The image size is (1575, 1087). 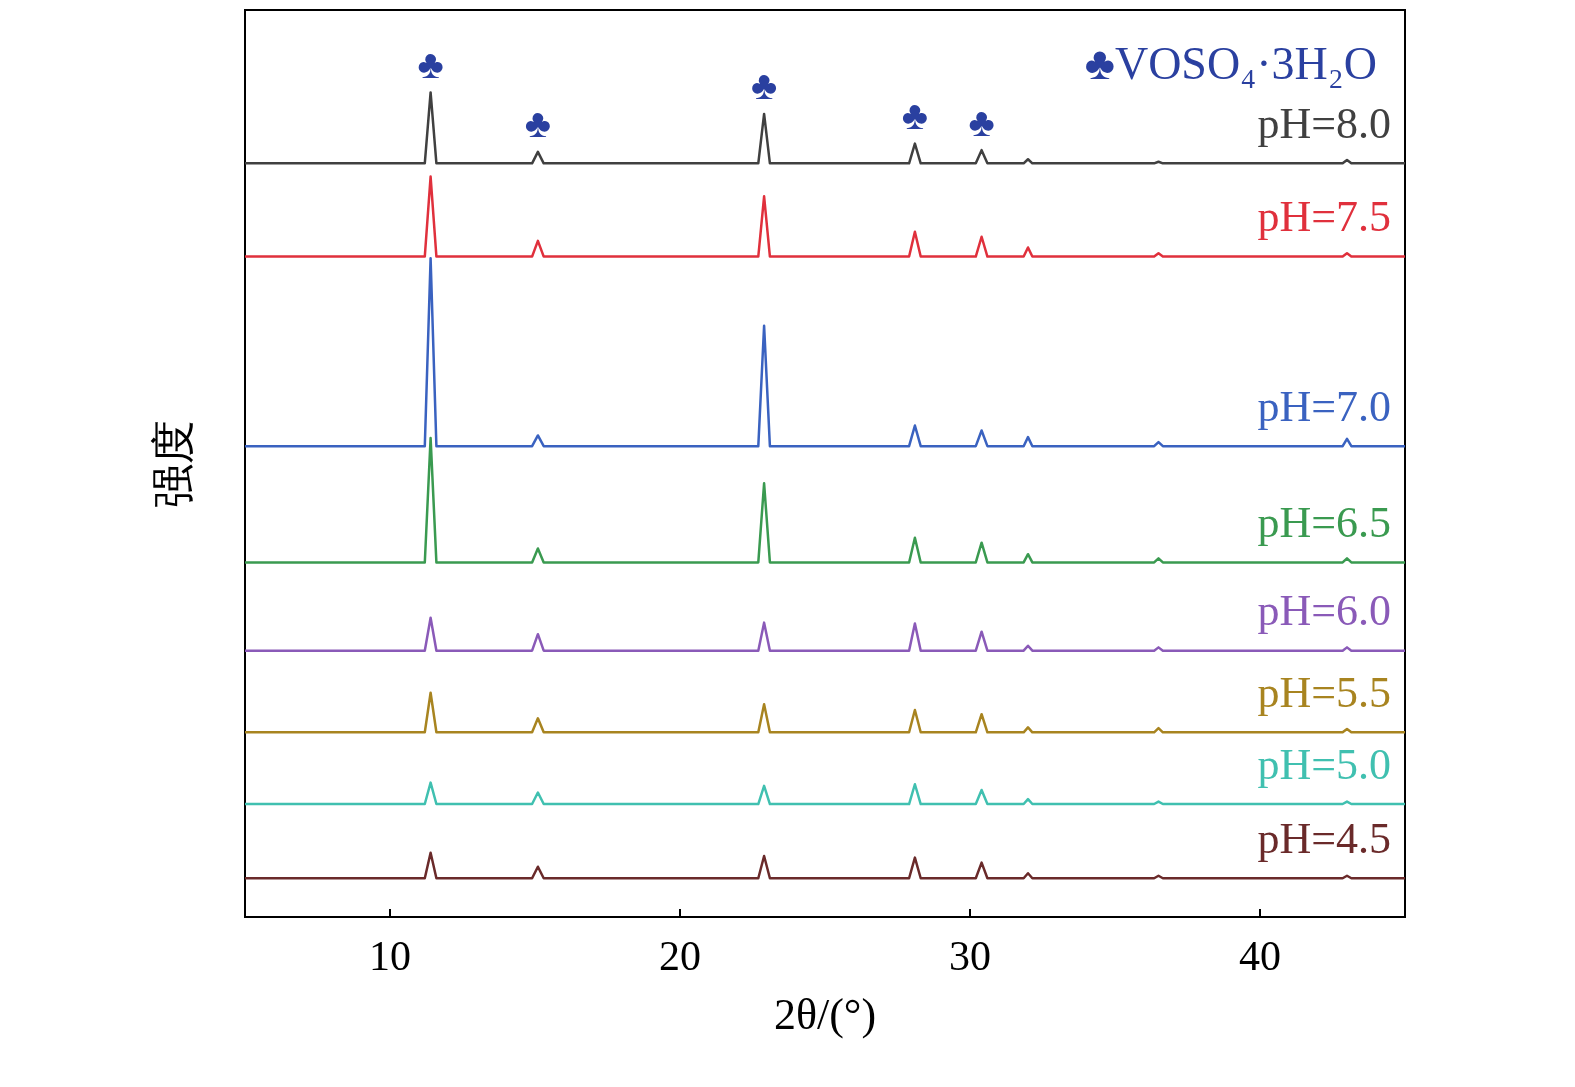 What do you see at coordinates (680, 956) in the screenshot?
I see `x-tick-label: 20` at bounding box center [680, 956].